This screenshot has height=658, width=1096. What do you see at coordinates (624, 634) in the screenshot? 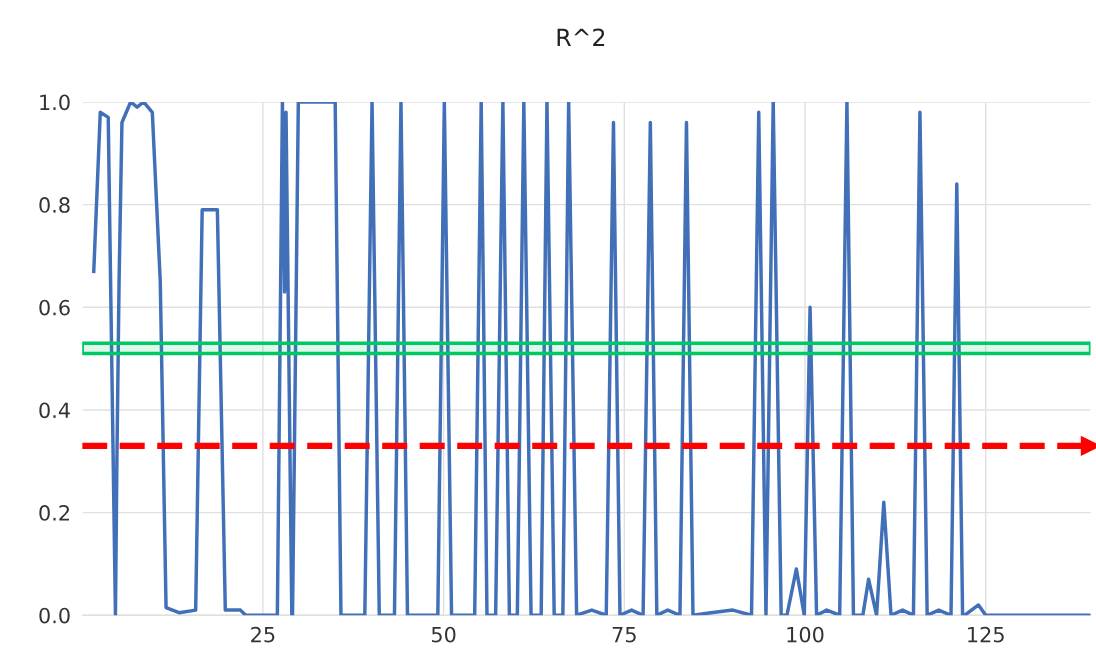
I see `x-tick-label: 75` at bounding box center [624, 634].